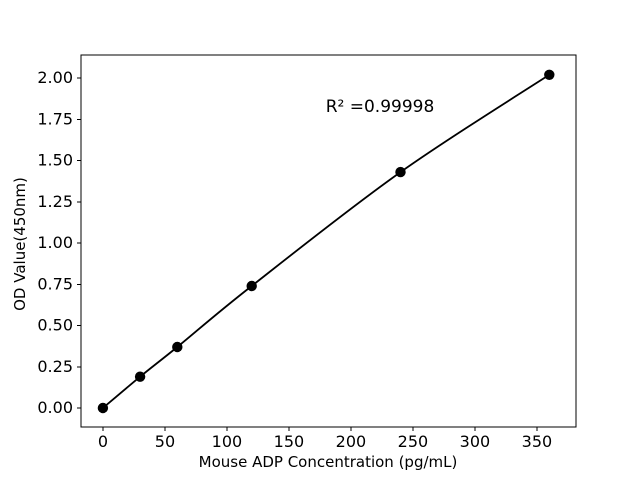 The height and width of the screenshot is (480, 640). What do you see at coordinates (165, 441) in the screenshot?
I see `x-tick-label: 50` at bounding box center [165, 441].